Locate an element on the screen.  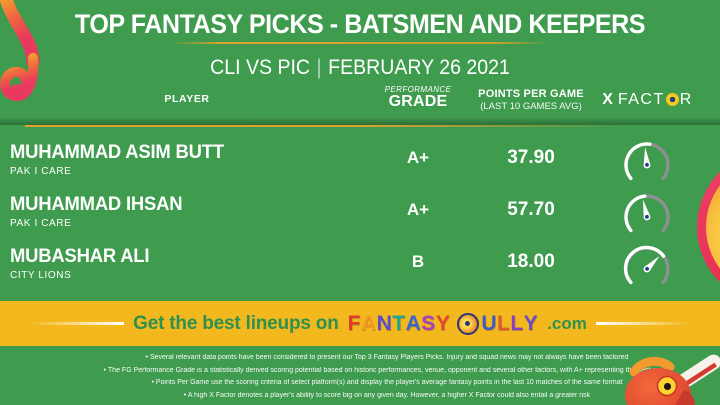
title-underline is located at coordinates (360, 43).